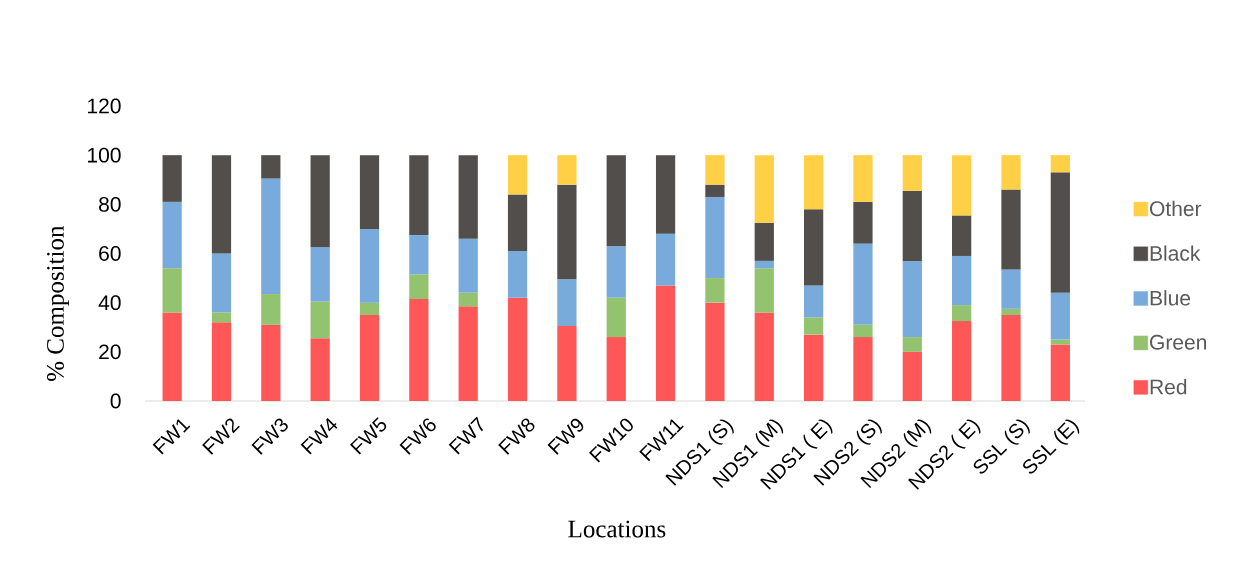 Image resolution: width=1235 pixels, height=581 pixels. I want to click on y-tick-label: 120, so click(104, 106).